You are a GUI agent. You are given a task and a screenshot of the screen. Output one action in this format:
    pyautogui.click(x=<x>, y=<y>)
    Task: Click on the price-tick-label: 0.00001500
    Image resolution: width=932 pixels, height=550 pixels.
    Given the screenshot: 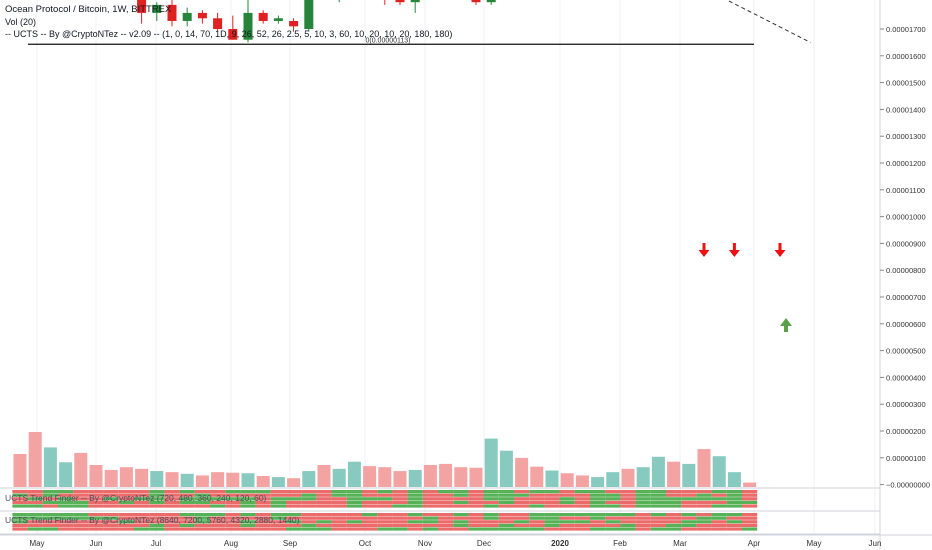 What is the action you would take?
    pyautogui.click(x=906, y=83)
    